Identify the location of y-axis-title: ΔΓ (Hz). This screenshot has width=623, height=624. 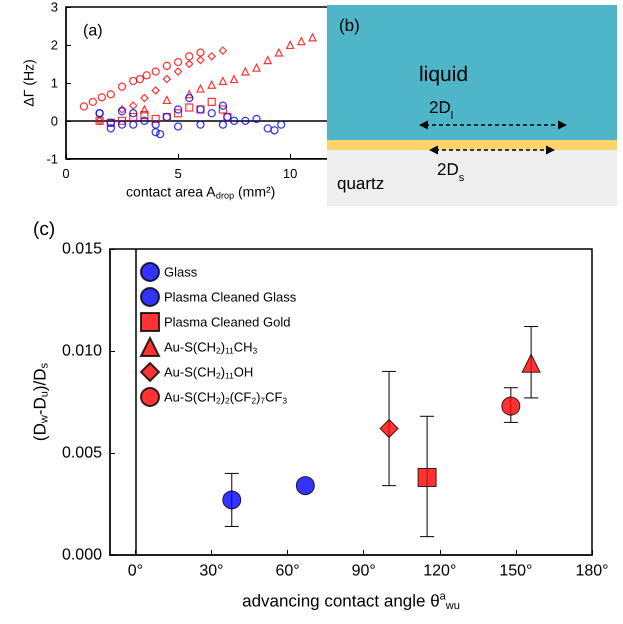
(28, 83).